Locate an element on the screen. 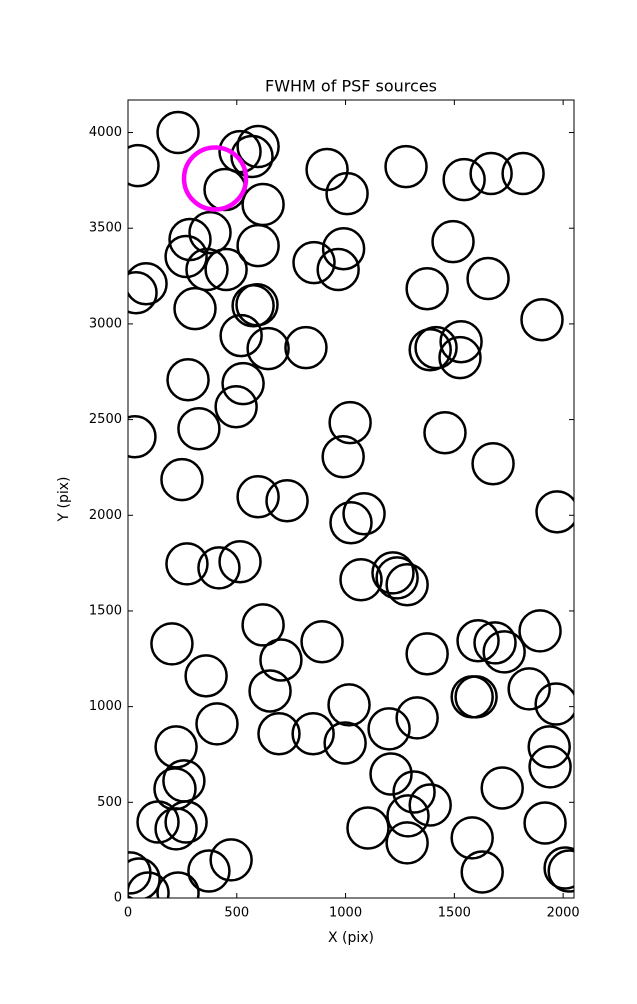  x-tick-label: 0 is located at coordinates (128, 913).